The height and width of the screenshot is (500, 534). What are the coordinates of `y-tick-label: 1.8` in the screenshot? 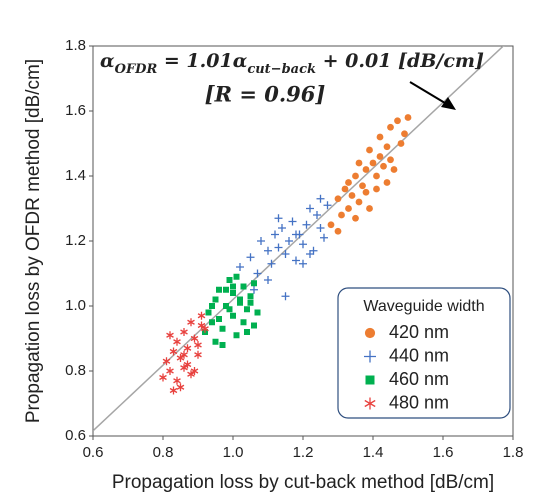 It's located at (75, 45).